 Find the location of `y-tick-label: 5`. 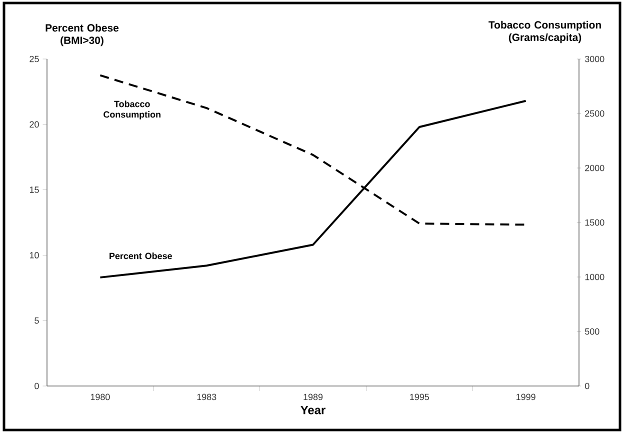

y-tick-label: 5 is located at coordinates (36, 320).